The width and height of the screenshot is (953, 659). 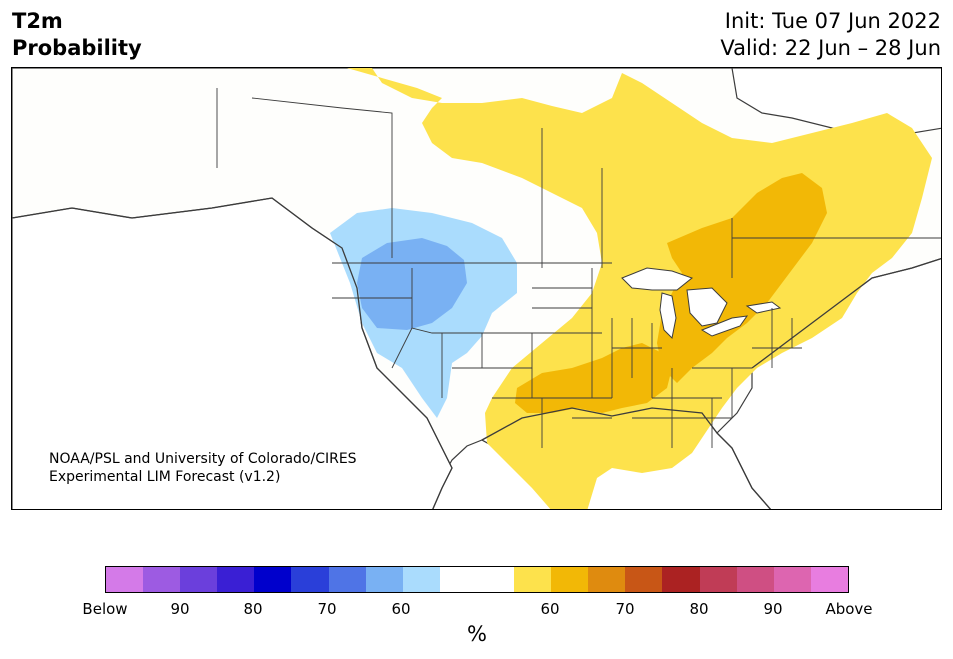 I want to click on colorbar, so click(x=477, y=579).